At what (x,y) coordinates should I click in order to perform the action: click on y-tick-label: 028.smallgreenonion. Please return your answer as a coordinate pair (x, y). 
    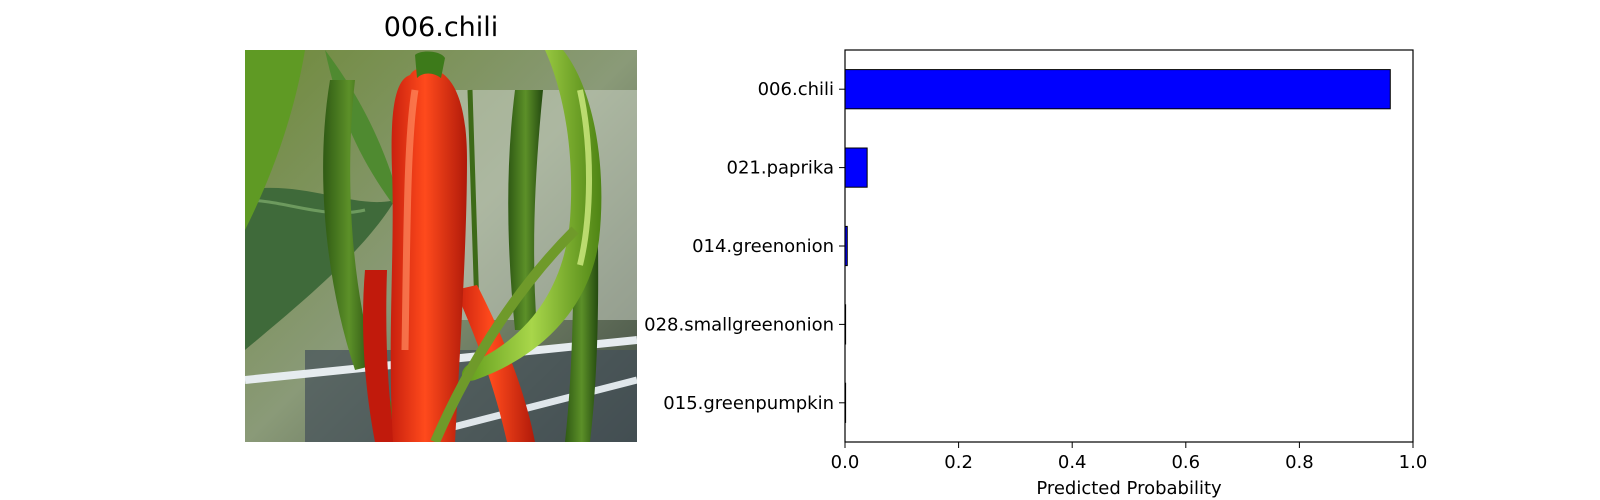
    Looking at the image, I should click on (739, 324).